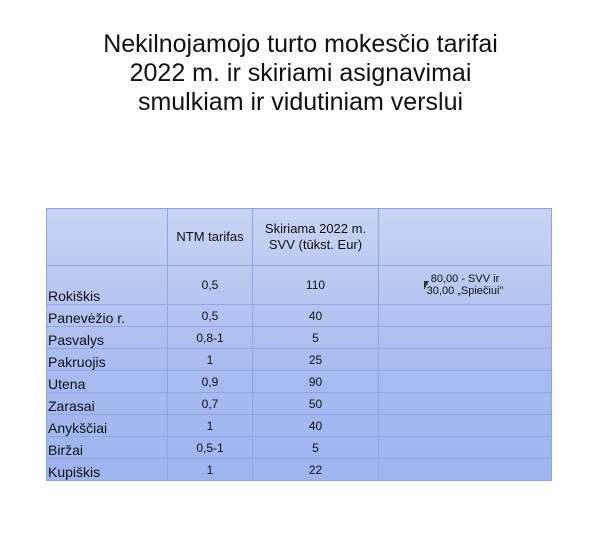 This screenshot has width=601, height=552. I want to click on table-row: Anykščiai 1 40, so click(299, 425).